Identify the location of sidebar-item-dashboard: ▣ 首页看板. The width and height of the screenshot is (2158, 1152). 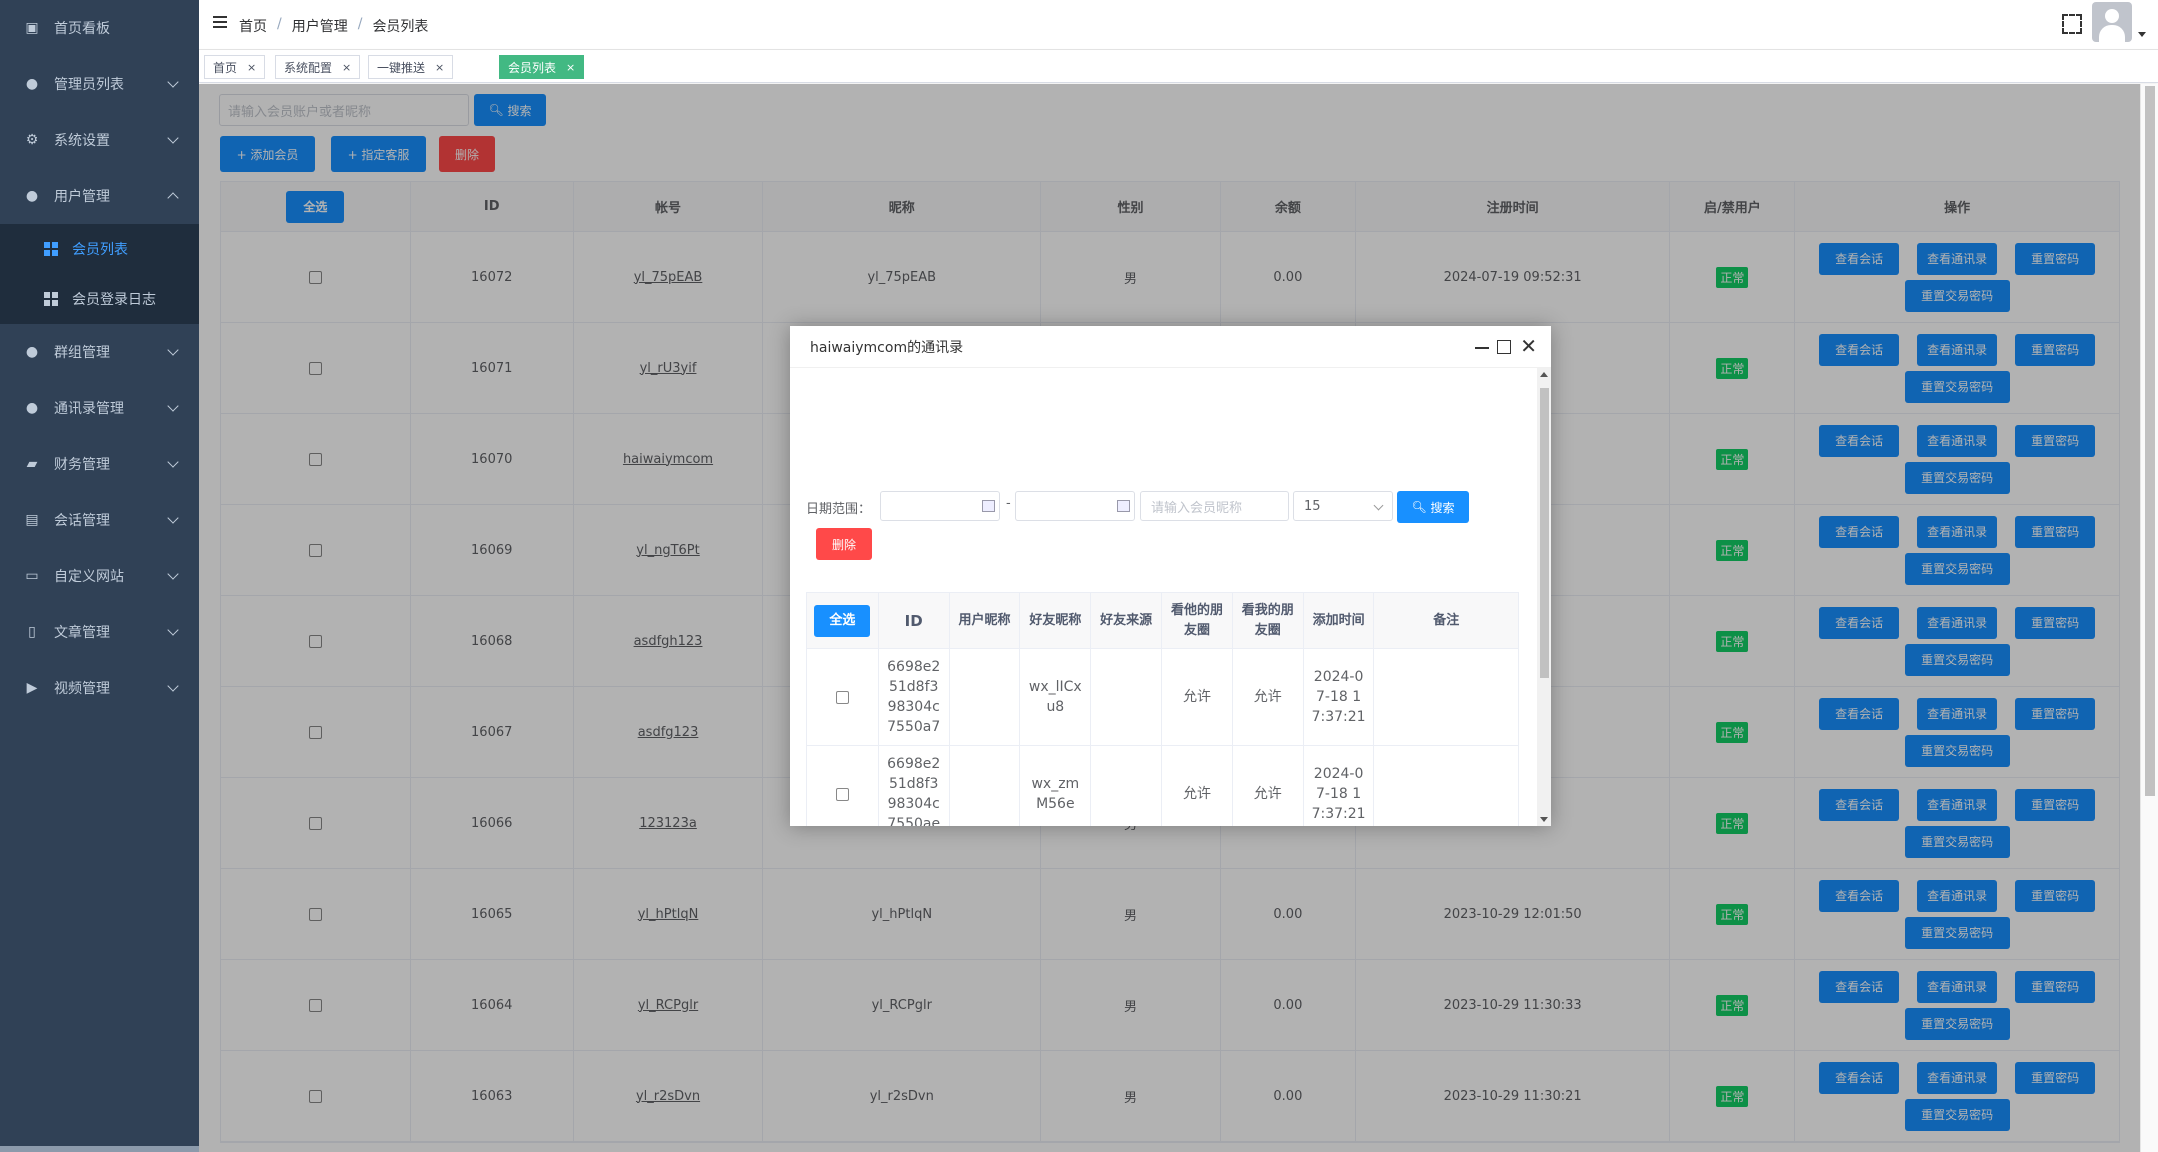
(99, 28).